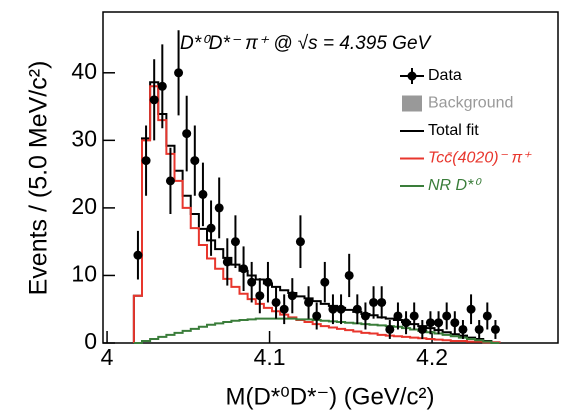  Describe the element at coordinates (270, 357) in the screenshot. I see `x-tick-label: 4.1` at that location.